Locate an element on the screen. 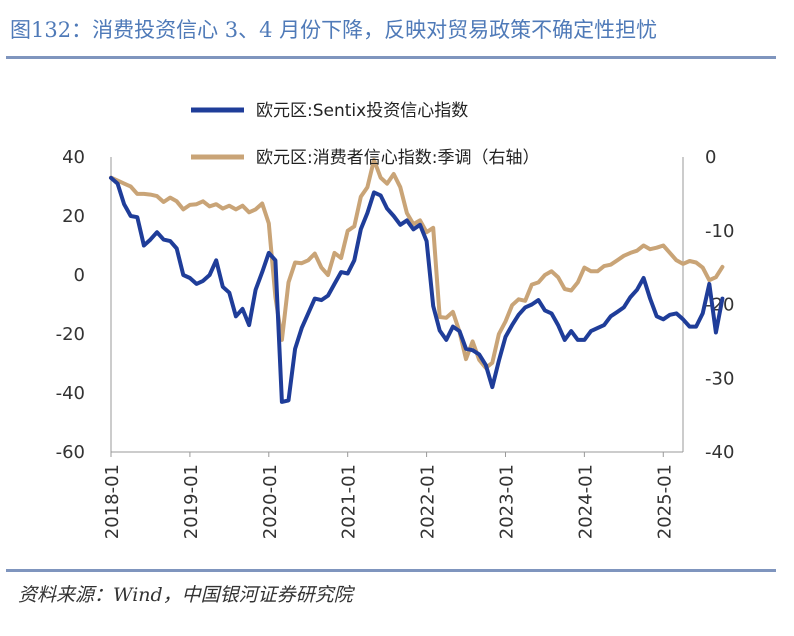 The width and height of the screenshot is (794, 636). left-y-tick-label: -20 is located at coordinates (70, 334).